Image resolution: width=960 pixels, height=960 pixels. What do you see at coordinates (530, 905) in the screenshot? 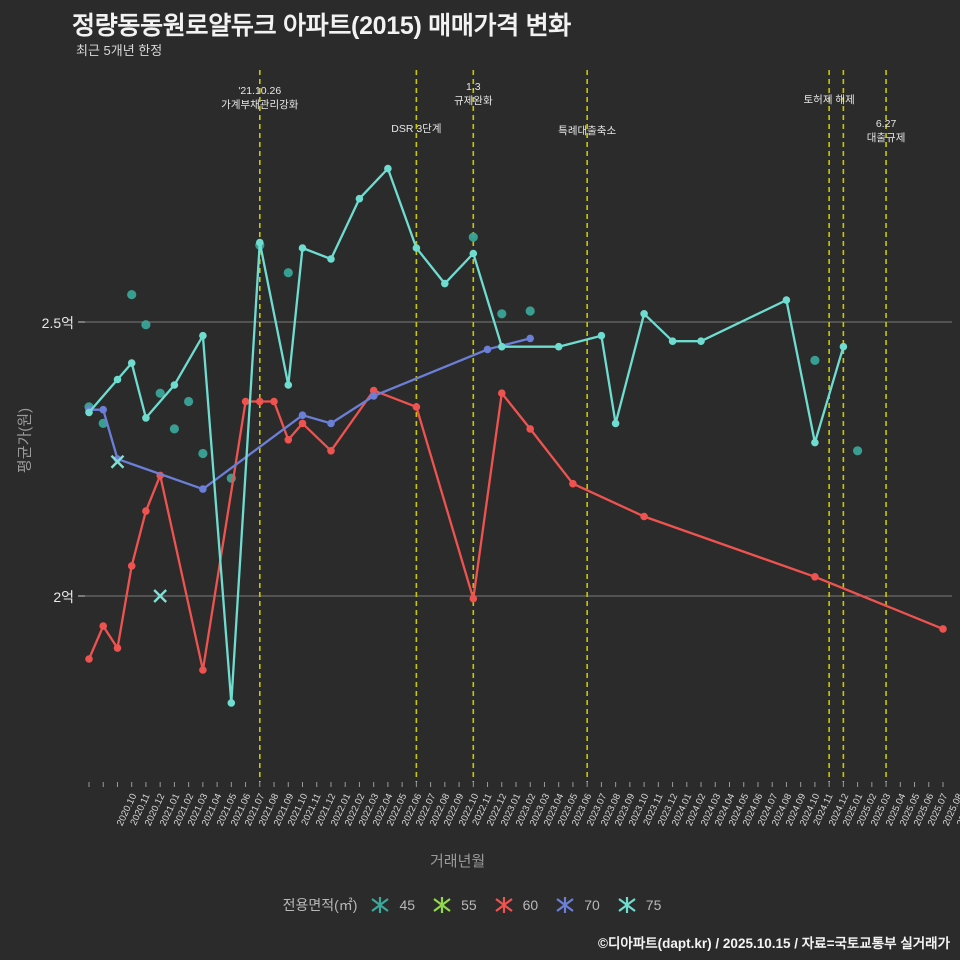
I see `legend-item-label: 60` at bounding box center [530, 905].